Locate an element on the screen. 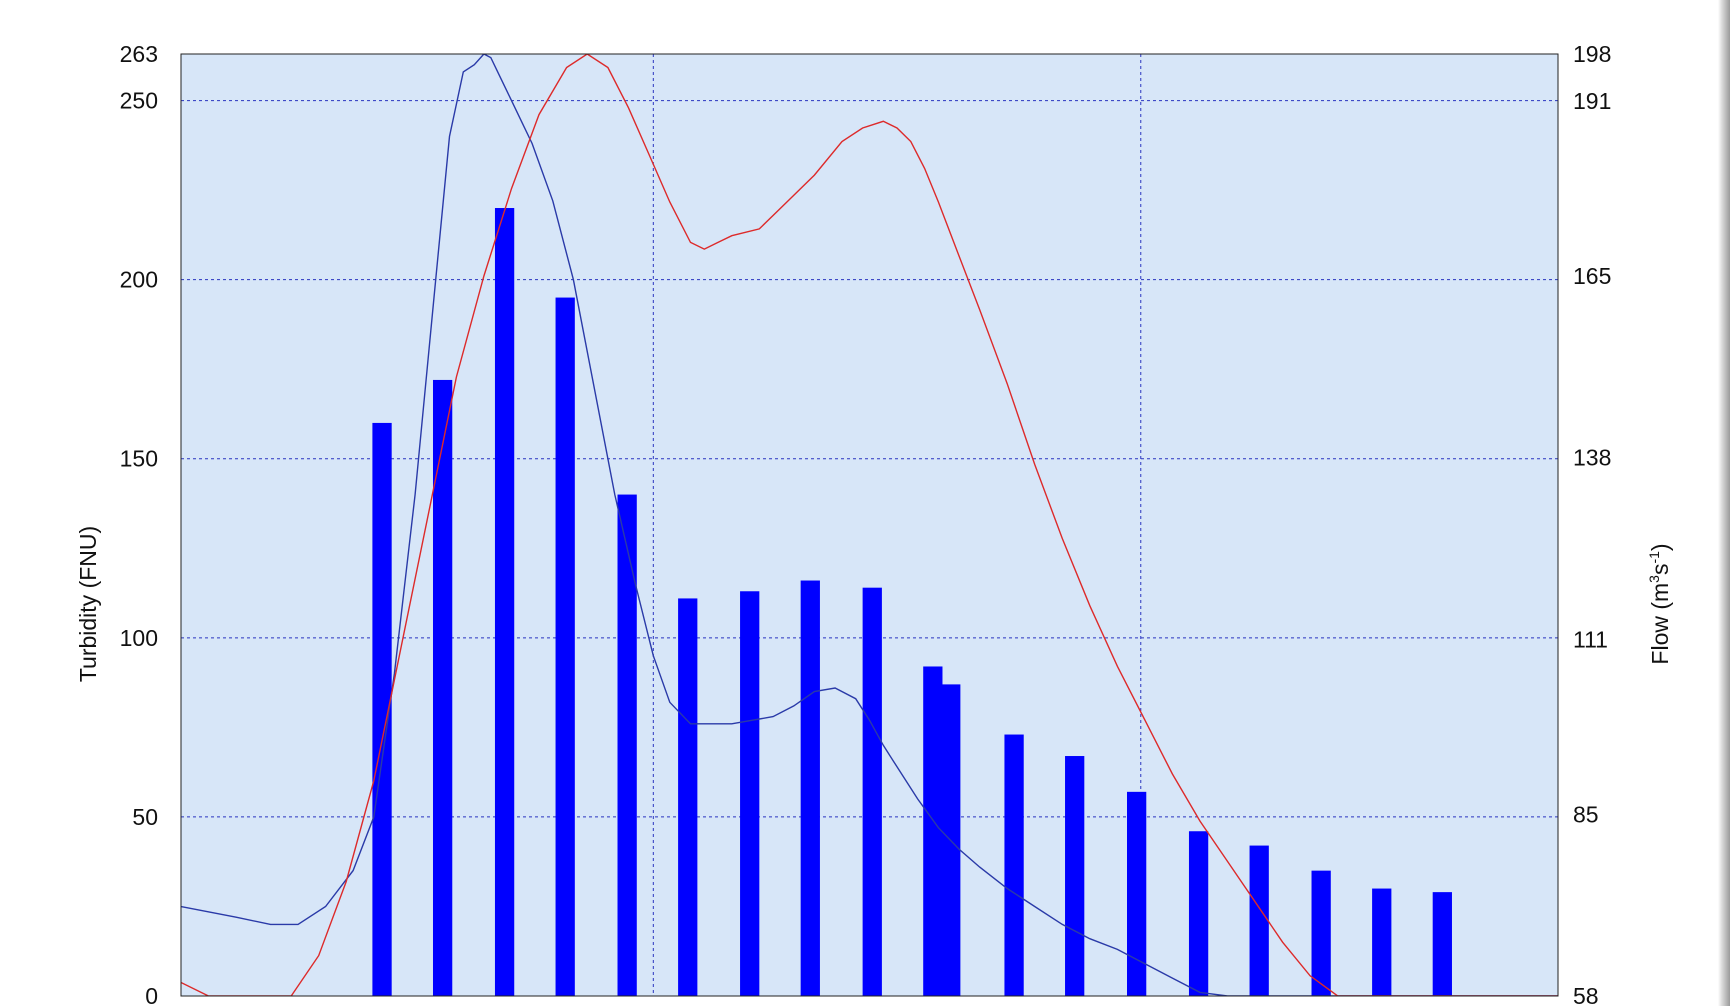 Image resolution: width=1730 pixels, height=1006 pixels. right-axis-ticks: 58 85 111 138 165 191 198 is located at coordinates (1592, 523).